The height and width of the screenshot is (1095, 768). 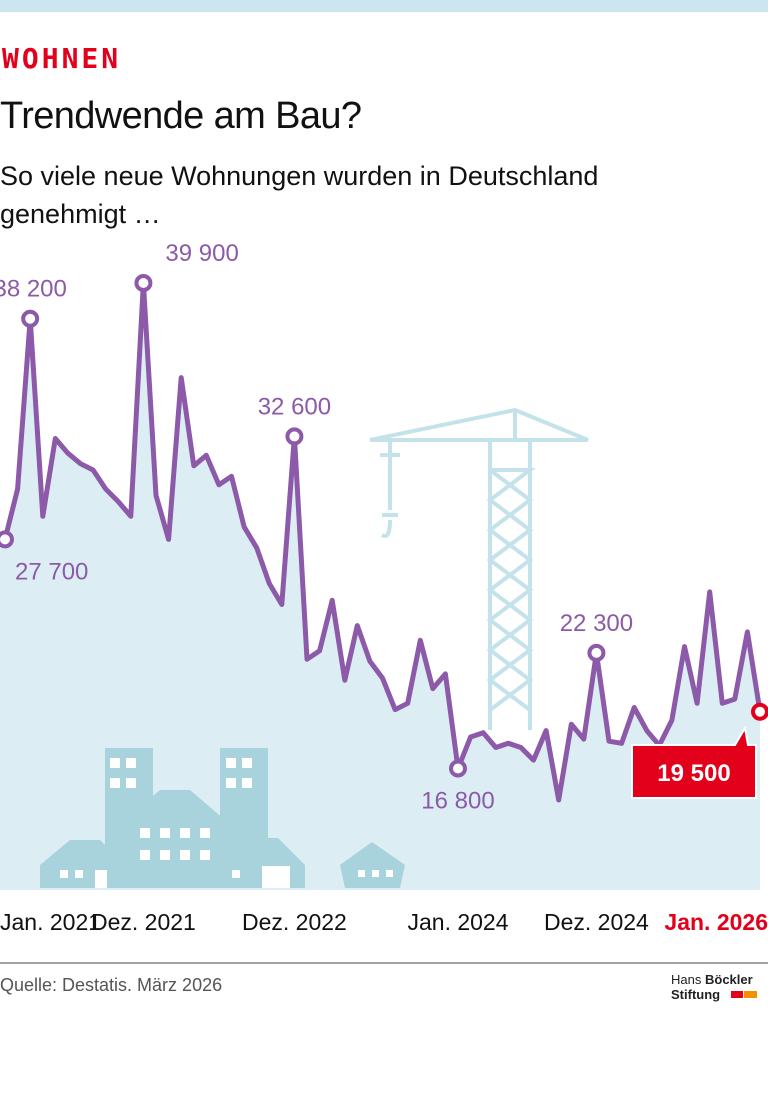 I want to click on crane, so click(x=479, y=568).